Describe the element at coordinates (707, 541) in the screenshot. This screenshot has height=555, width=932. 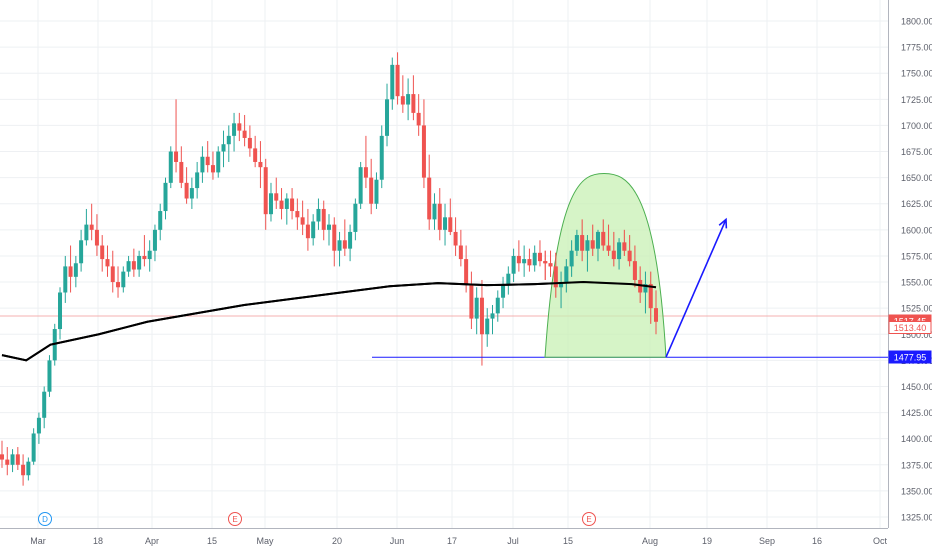
I see `x-tick-label: 19` at that location.